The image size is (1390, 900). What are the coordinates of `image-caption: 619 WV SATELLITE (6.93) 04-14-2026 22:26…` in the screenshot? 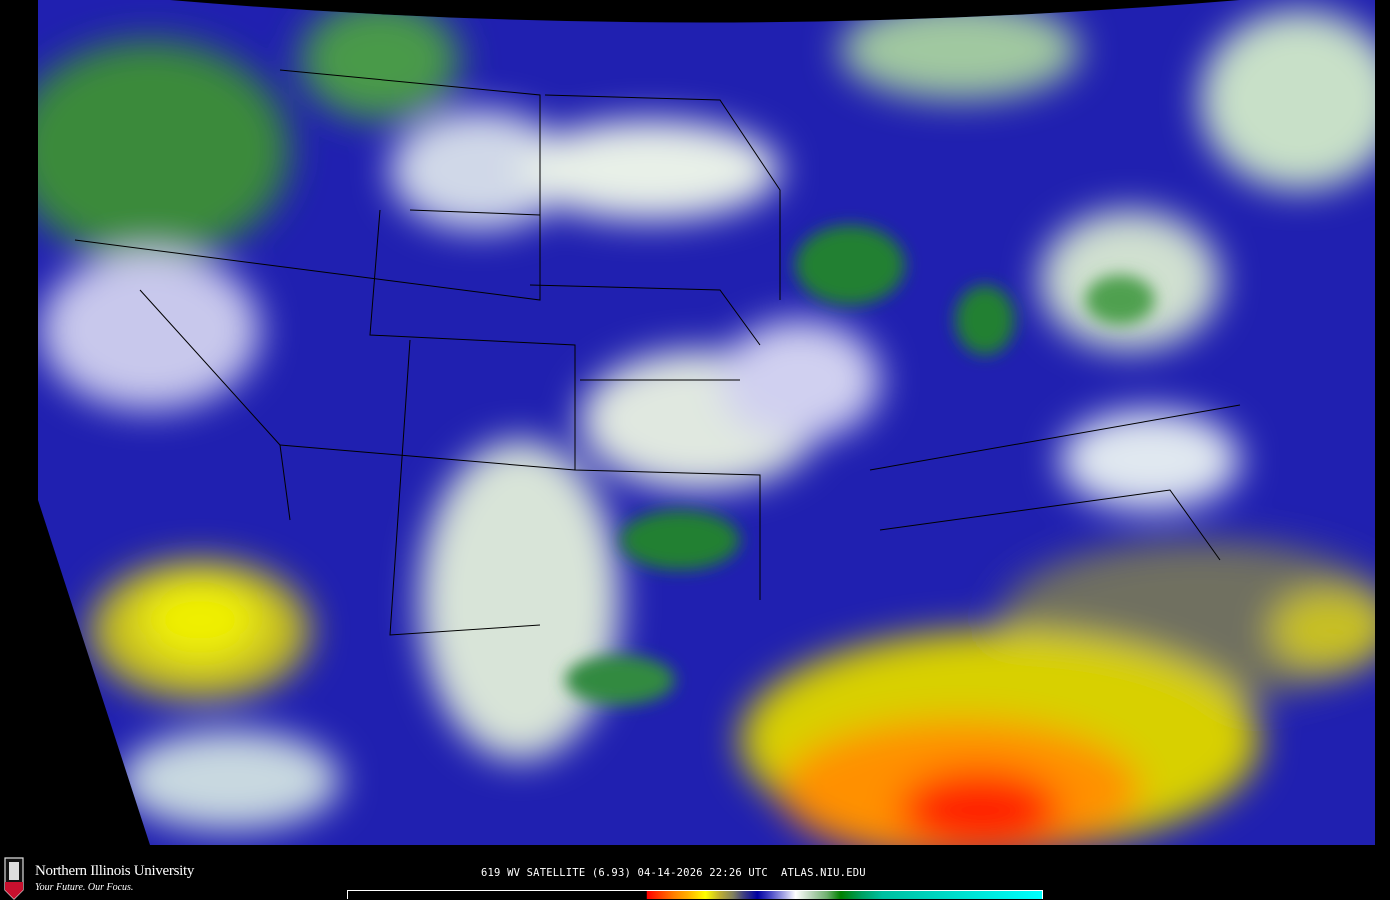 It's located at (673, 873).